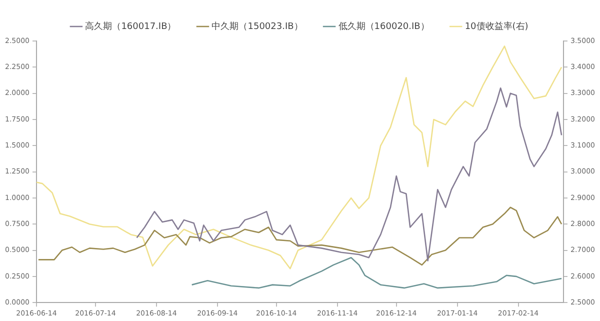 The height and width of the screenshot is (321, 600). I want to click on legend-label: 低久期（160020.IB）, so click(384, 26).